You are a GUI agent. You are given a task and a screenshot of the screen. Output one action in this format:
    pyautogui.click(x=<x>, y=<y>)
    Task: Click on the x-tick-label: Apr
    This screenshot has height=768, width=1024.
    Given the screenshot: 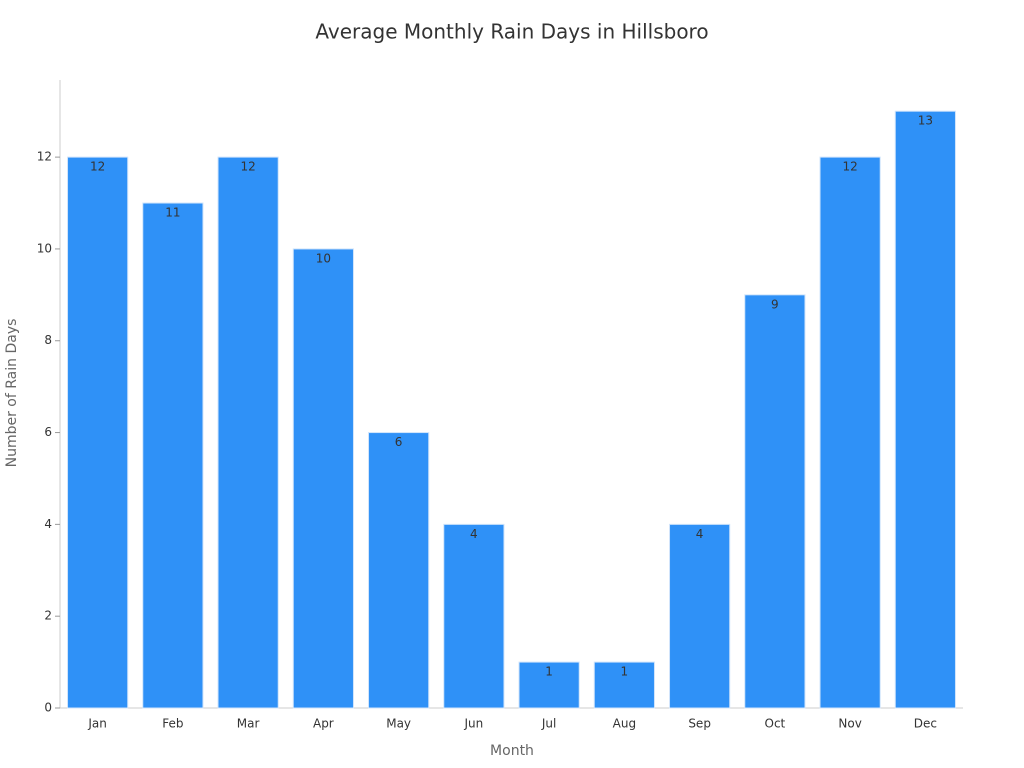 What is the action you would take?
    pyautogui.click(x=323, y=724)
    